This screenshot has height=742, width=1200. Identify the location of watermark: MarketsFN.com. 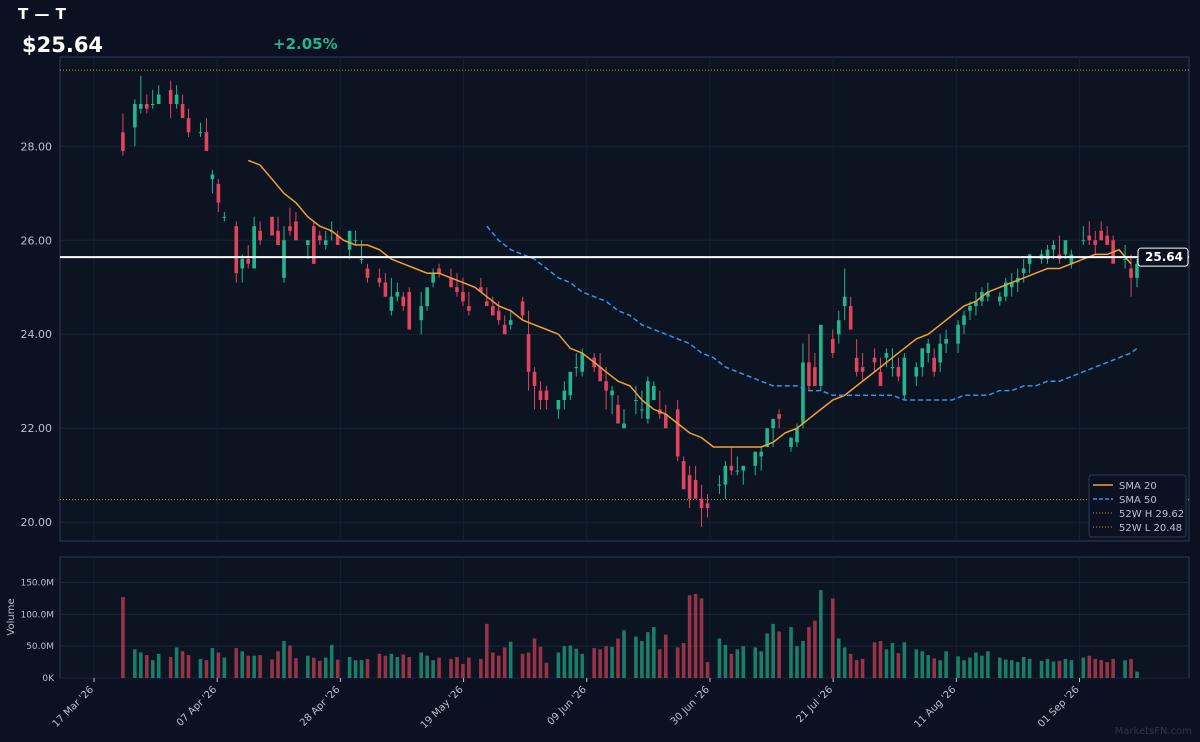
(1153, 731).